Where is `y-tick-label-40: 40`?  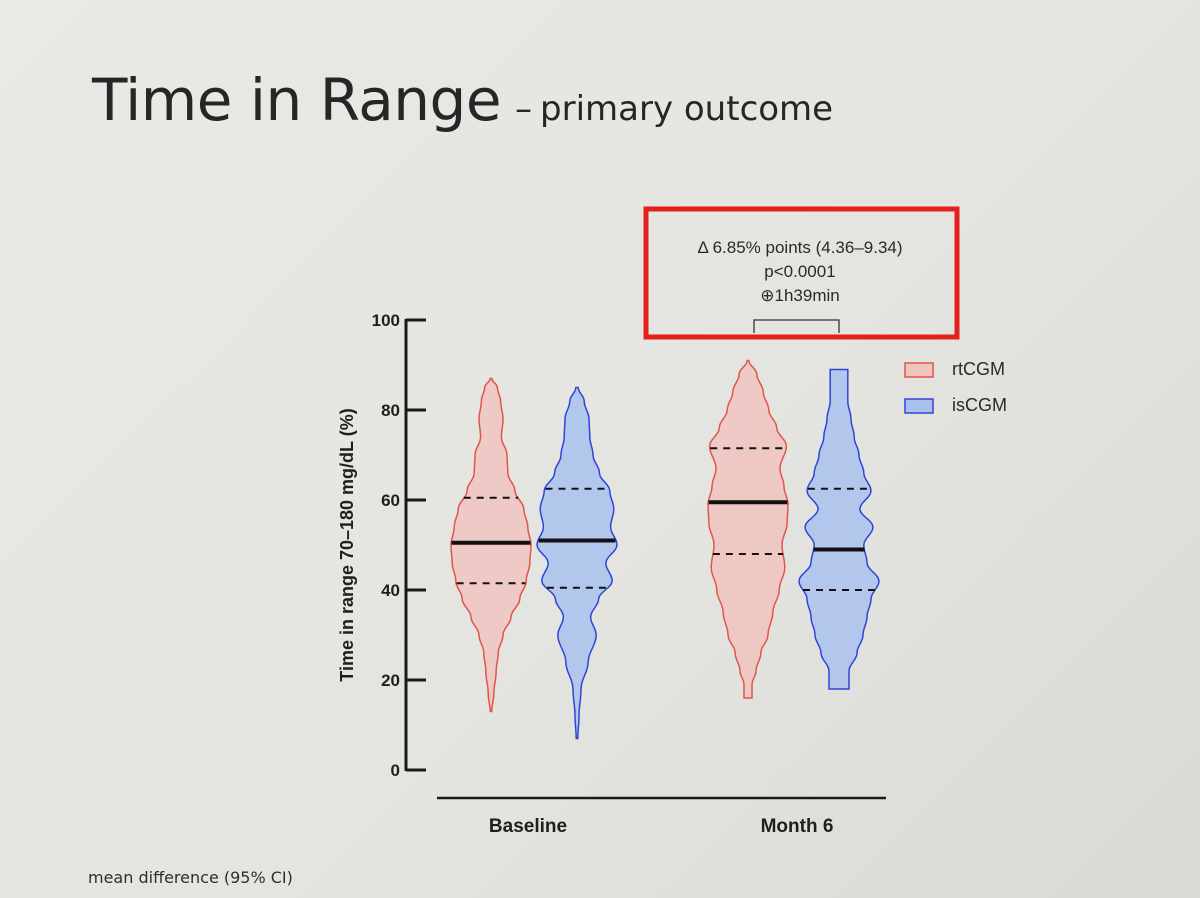 y-tick-label-40: 40 is located at coordinates (390, 590).